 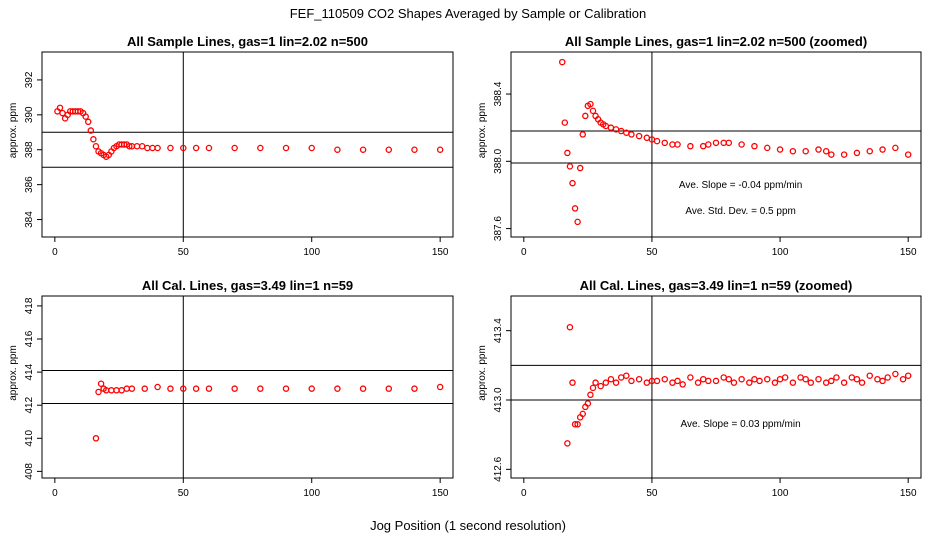 I want to click on y-tick-label: 418, so click(x=29, y=305).